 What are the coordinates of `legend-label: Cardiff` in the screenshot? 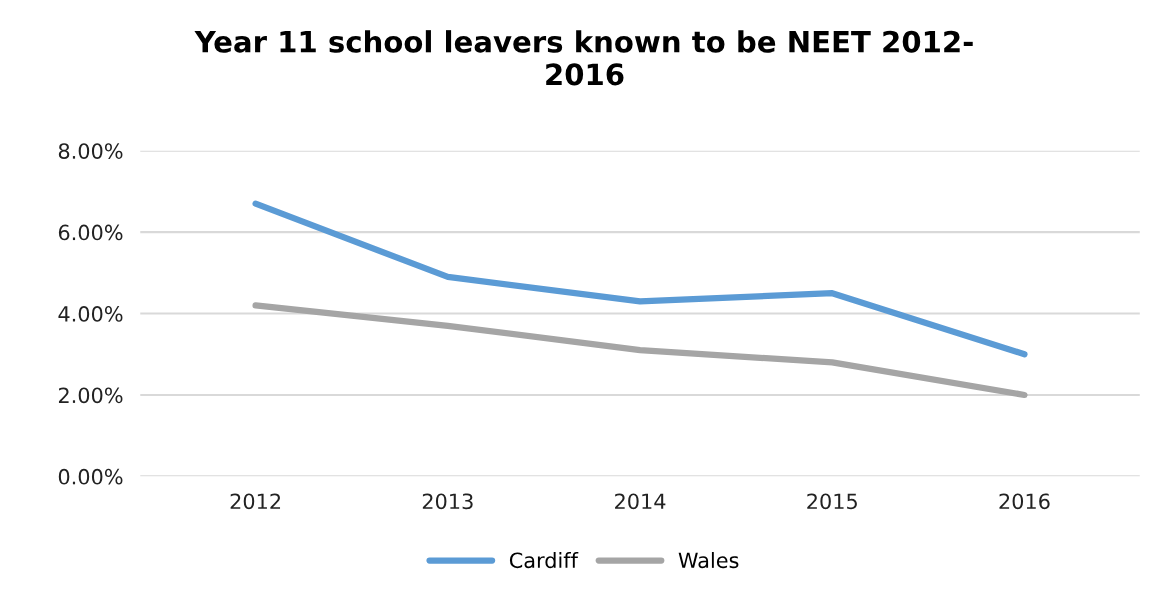 It's located at (544, 560).